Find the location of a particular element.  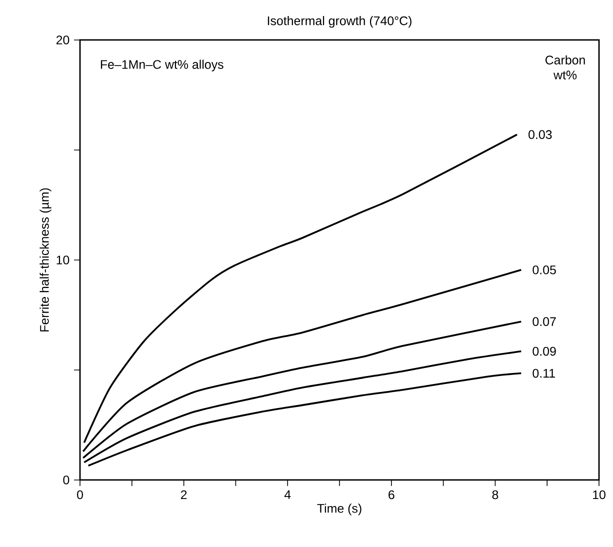

series-label: 0.09 is located at coordinates (544, 351).